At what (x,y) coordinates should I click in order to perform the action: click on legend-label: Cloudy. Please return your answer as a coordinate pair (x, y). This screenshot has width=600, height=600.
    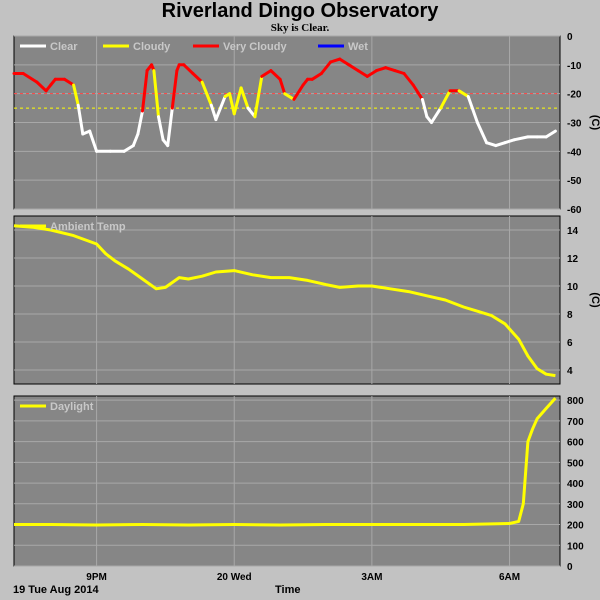
    Looking at the image, I should click on (152, 47).